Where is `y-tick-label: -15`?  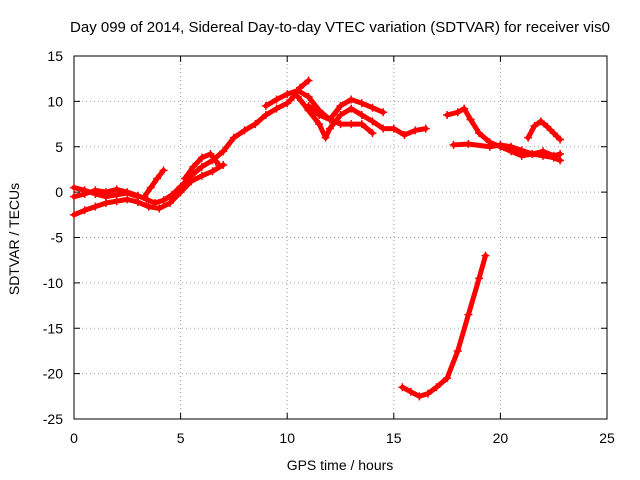 y-tick-label: -15 is located at coordinates (53, 328).